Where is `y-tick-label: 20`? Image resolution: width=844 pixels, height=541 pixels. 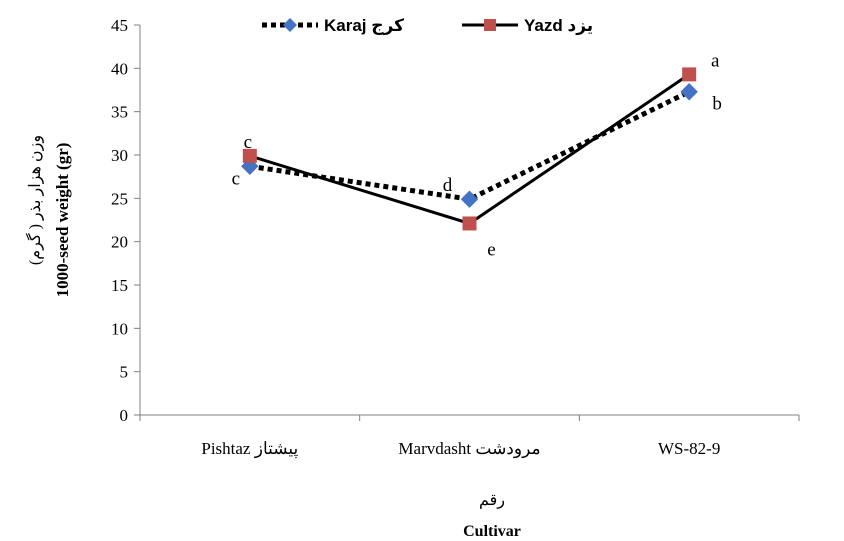
y-tick-label: 20 is located at coordinates (119, 242).